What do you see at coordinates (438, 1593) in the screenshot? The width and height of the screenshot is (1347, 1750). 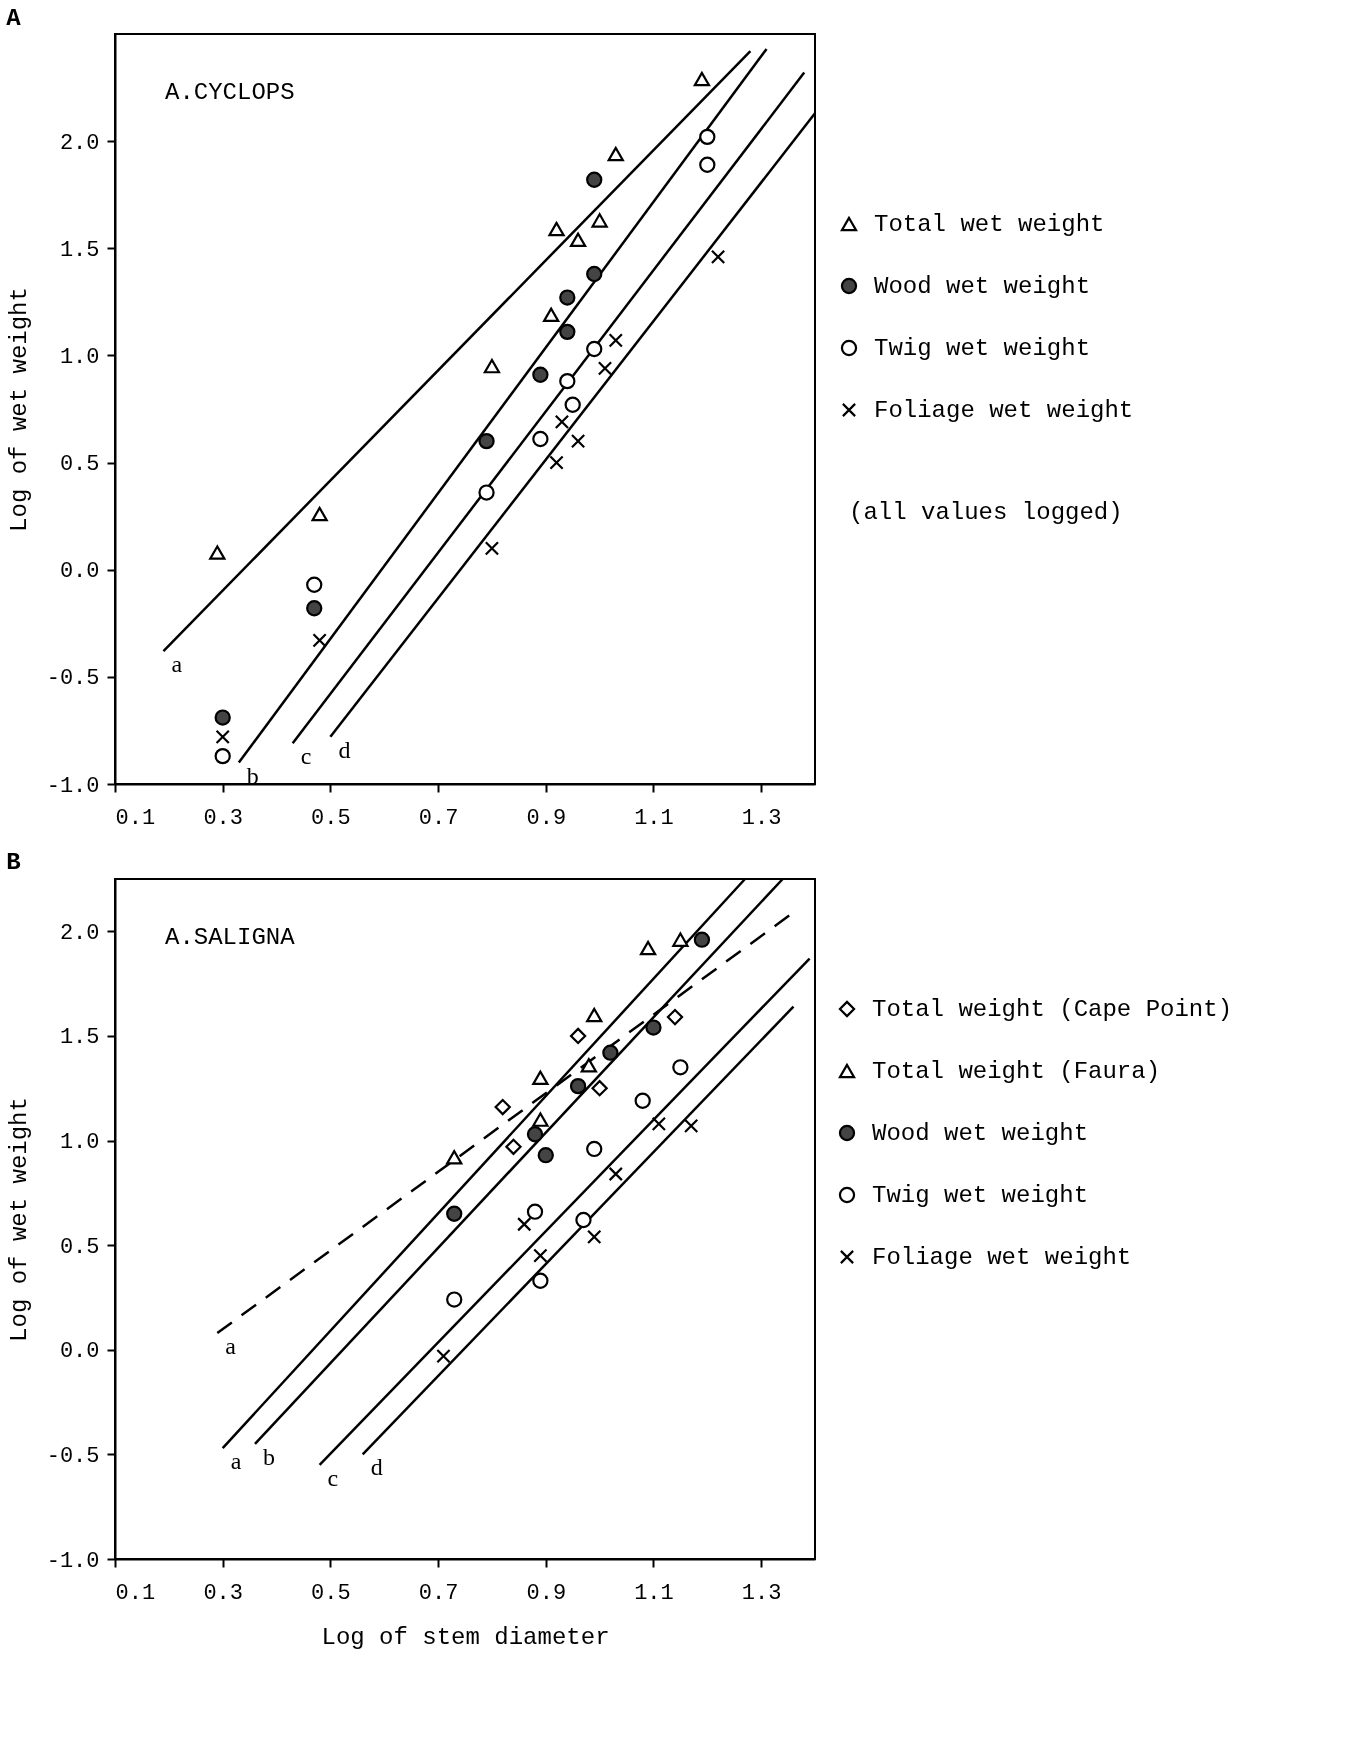 I see `x-tick-label: 0.7` at bounding box center [438, 1593].